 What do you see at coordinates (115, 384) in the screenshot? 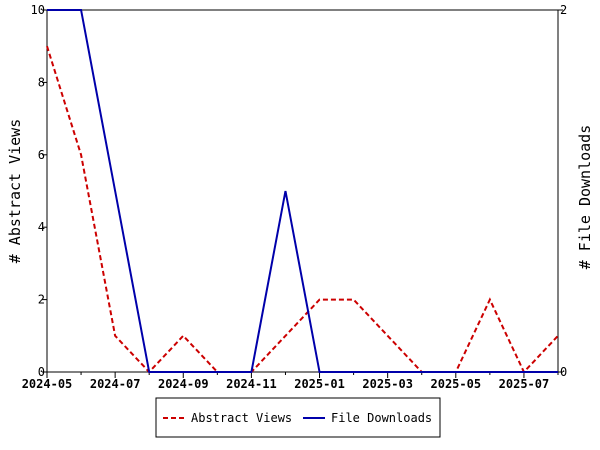
I see `x-tick-label: 2024-07` at bounding box center [115, 384].